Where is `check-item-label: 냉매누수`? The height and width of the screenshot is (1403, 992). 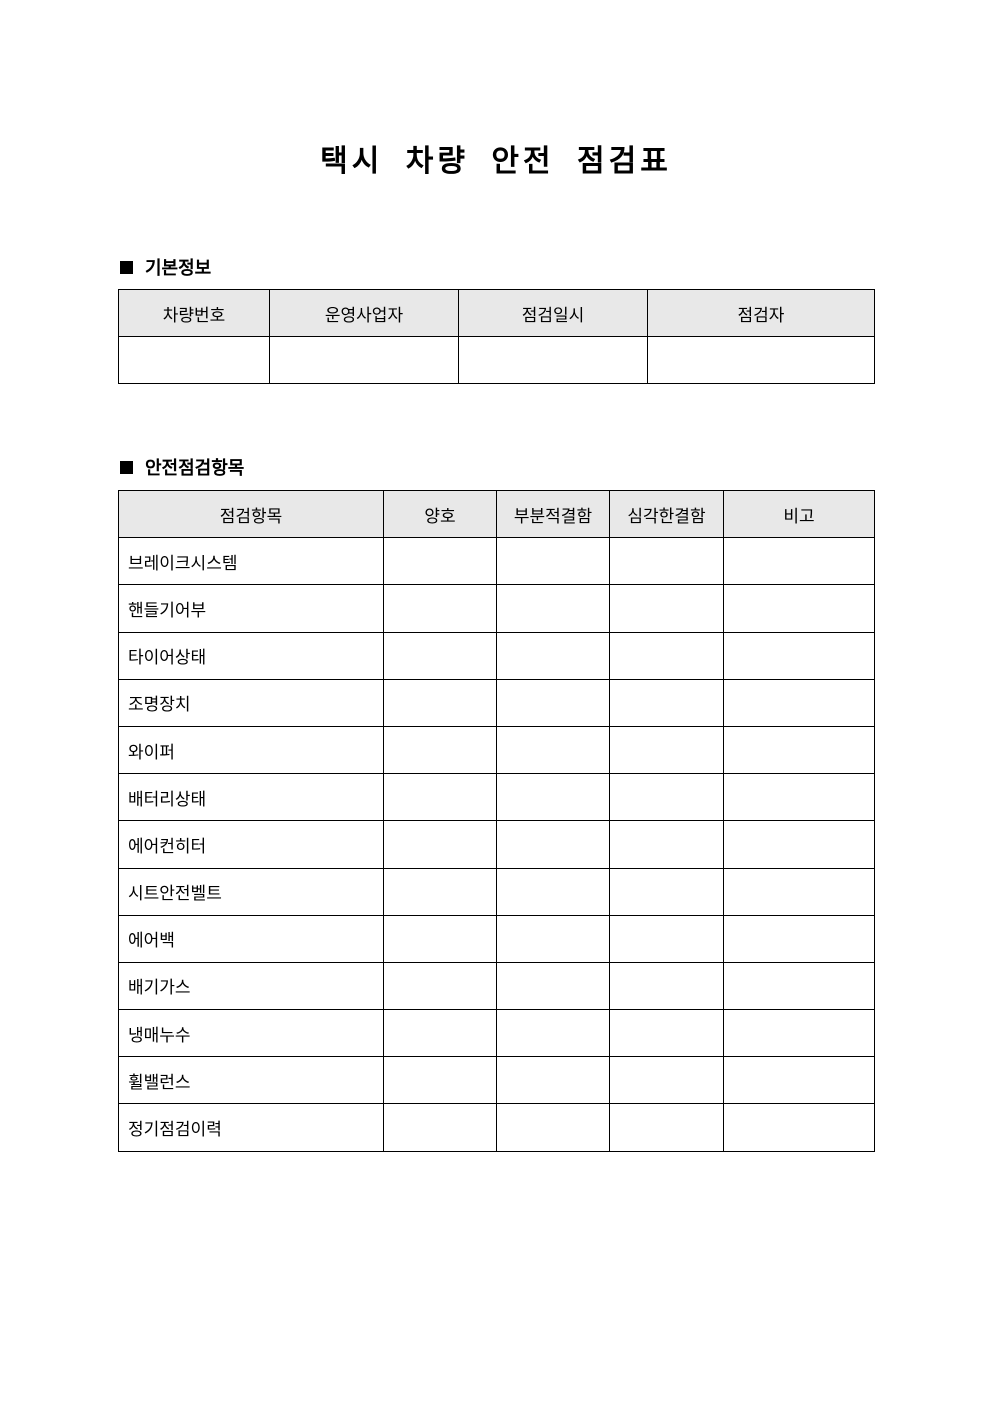
check-item-label: 냉매누수 is located at coordinates (251, 1033).